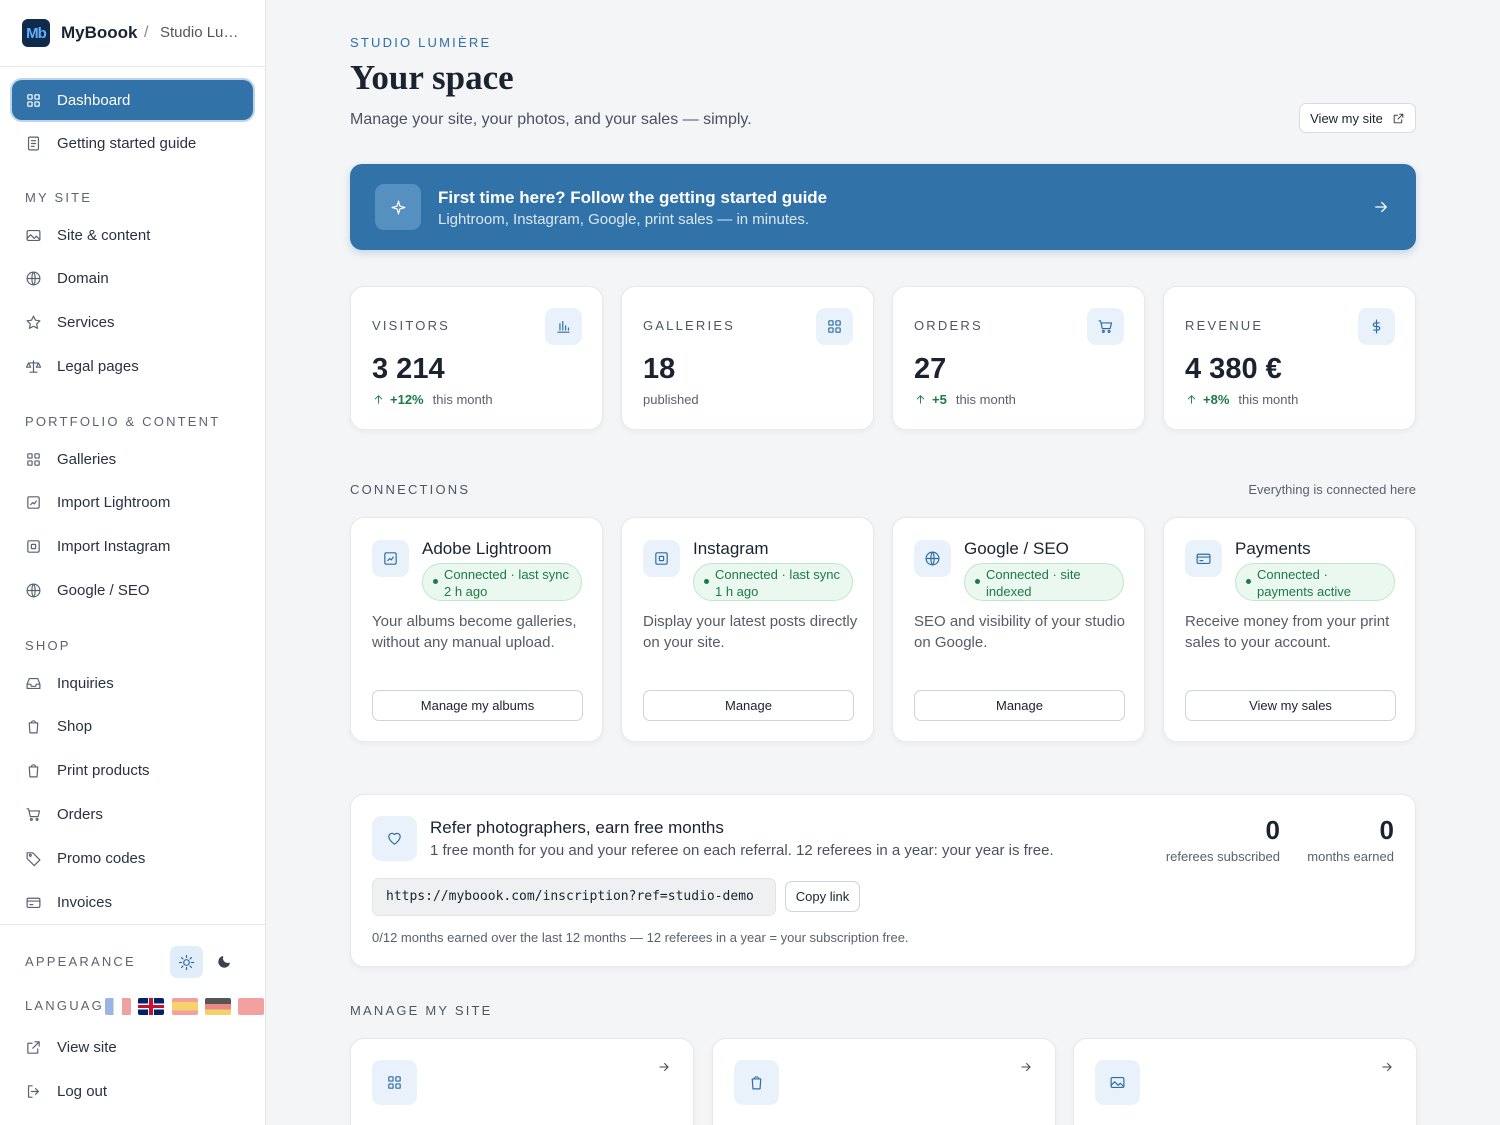 The height and width of the screenshot is (1125, 1500). What do you see at coordinates (1350, 856) in the screenshot?
I see `referral-stat-label: months earned` at bounding box center [1350, 856].